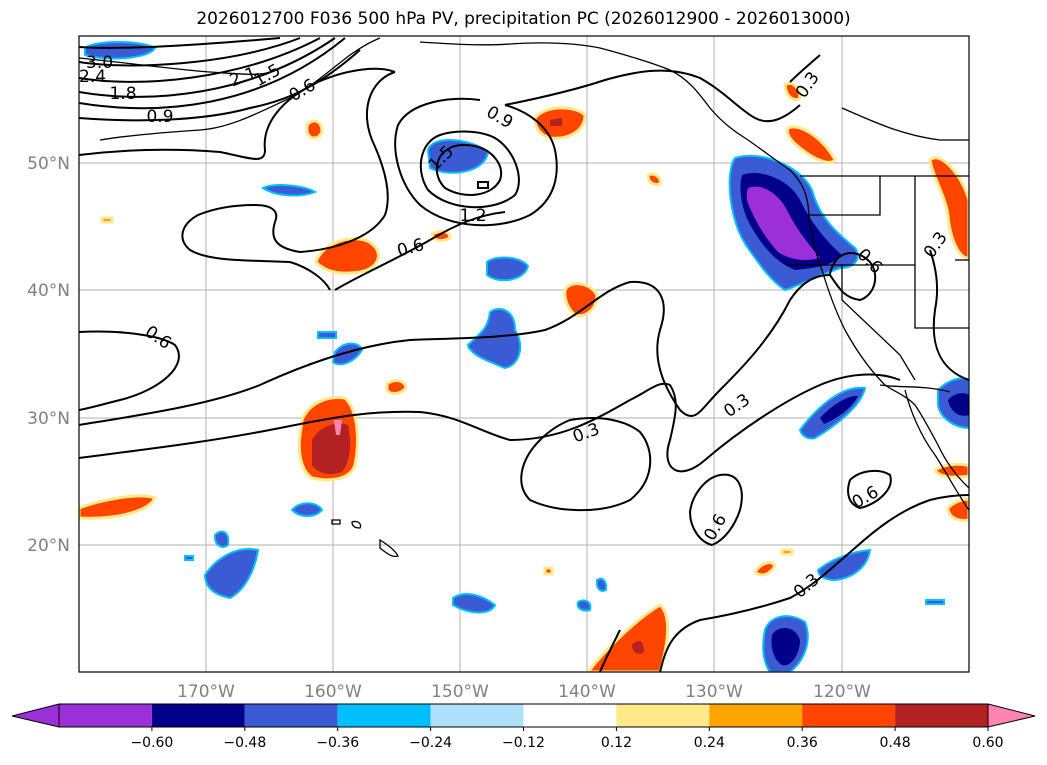 The height and width of the screenshot is (765, 1047). What do you see at coordinates (180, 43) in the screenshot?
I see `pv-contour-3.0` at bounding box center [180, 43].